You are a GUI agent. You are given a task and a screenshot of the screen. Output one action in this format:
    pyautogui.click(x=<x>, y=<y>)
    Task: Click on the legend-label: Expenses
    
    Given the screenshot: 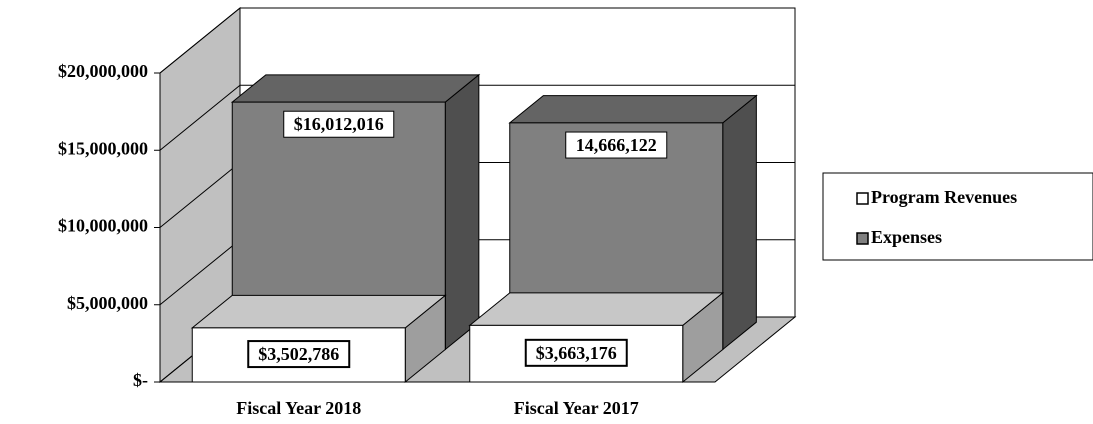 What is the action you would take?
    pyautogui.click(x=906, y=237)
    